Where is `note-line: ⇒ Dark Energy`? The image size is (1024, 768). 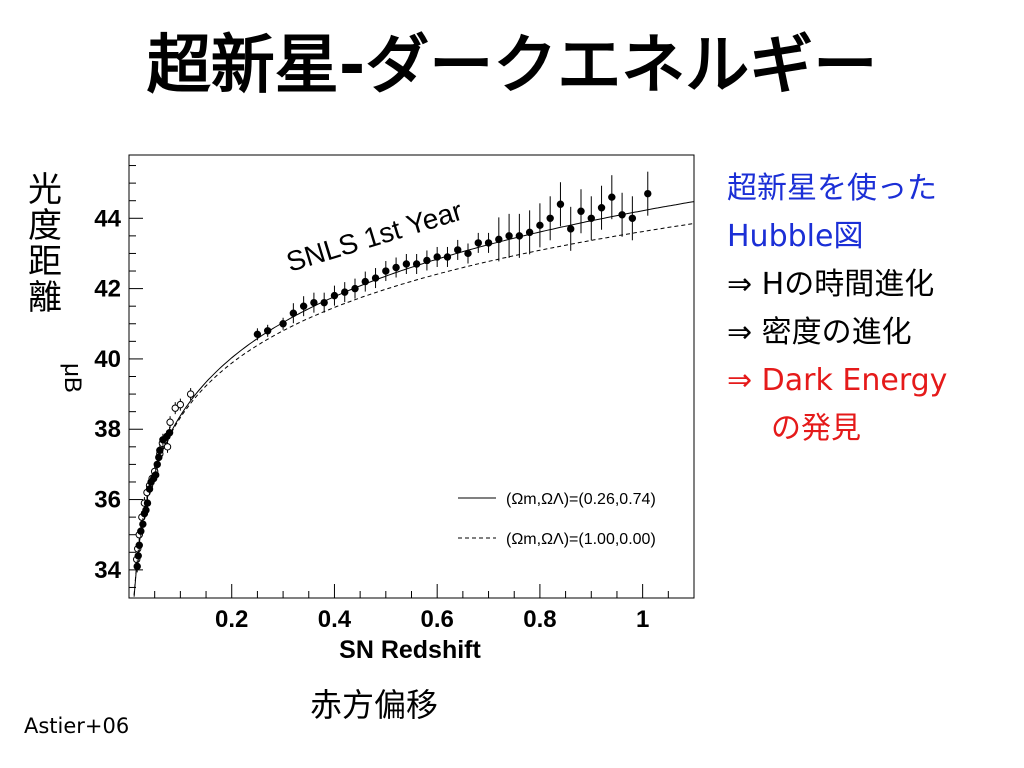
note-line: ⇒ Dark Energy is located at coordinates (837, 380).